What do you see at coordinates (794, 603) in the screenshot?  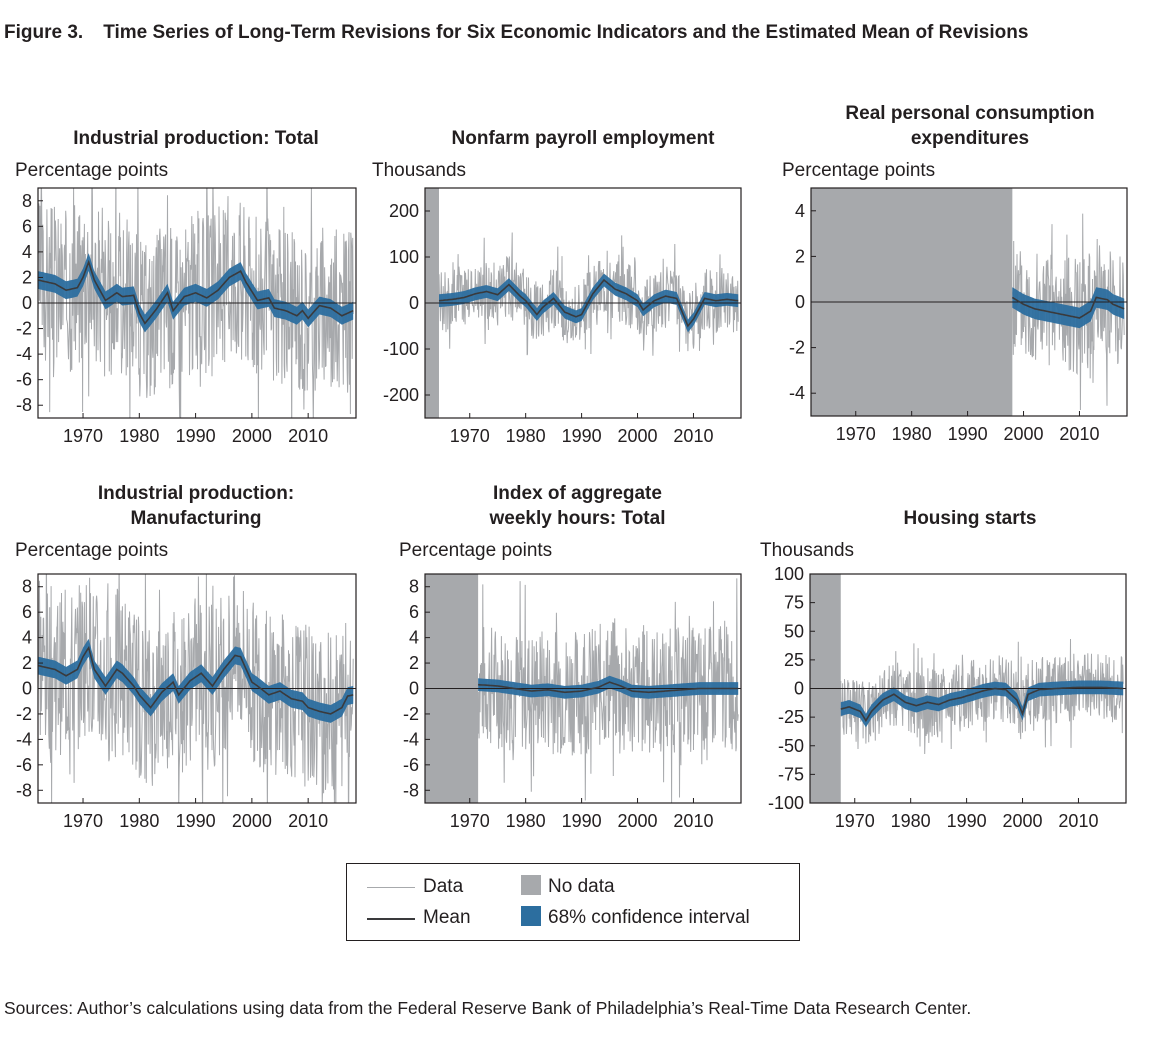 I see `y-tick-label: 75` at bounding box center [794, 603].